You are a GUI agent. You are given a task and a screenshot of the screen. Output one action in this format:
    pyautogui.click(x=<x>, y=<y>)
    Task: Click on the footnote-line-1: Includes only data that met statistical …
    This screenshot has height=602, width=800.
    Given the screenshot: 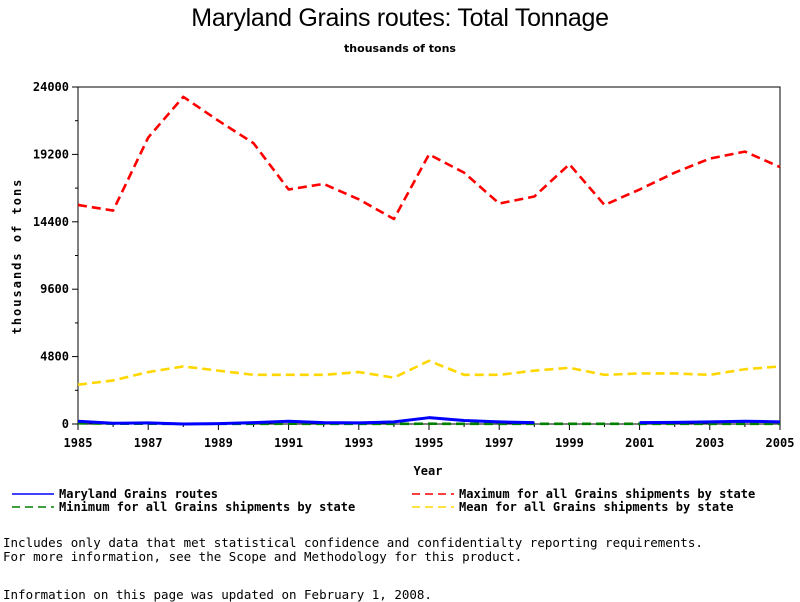 What is the action you would take?
    pyautogui.click(x=353, y=542)
    